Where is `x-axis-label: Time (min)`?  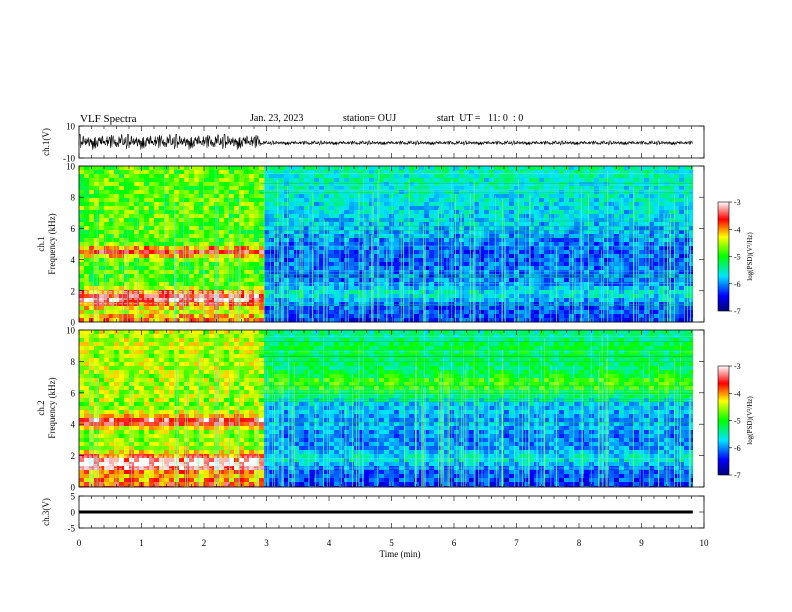
x-axis-label: Time (min) is located at coordinates (400, 554).